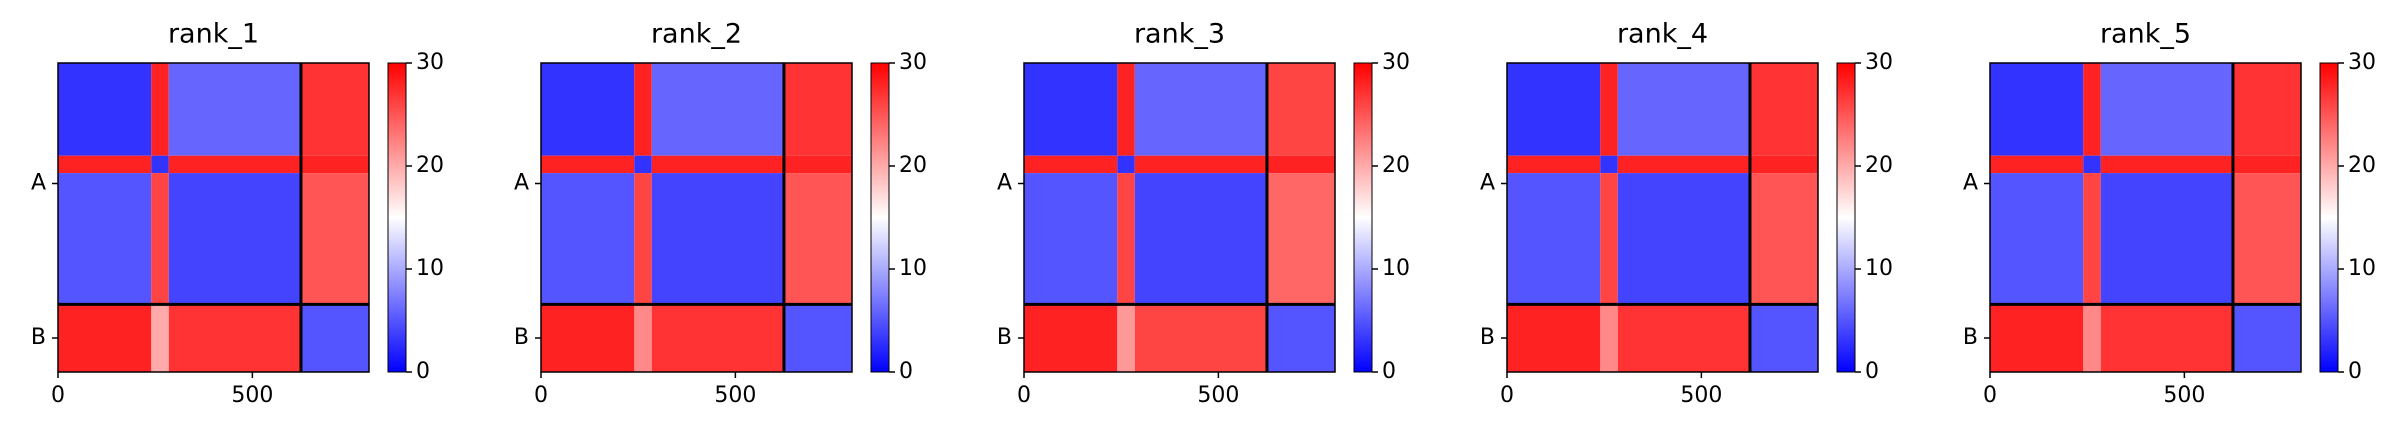  I want to click on x-tick-label: 0, so click(1024, 395).